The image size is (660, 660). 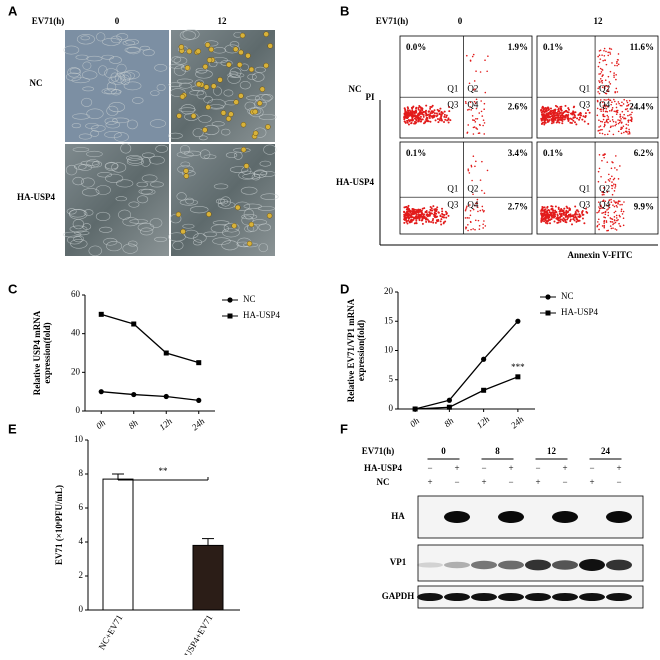 What do you see at coordinates (392, 21) in the screenshot?
I see `header: EV71(h)` at bounding box center [392, 21].